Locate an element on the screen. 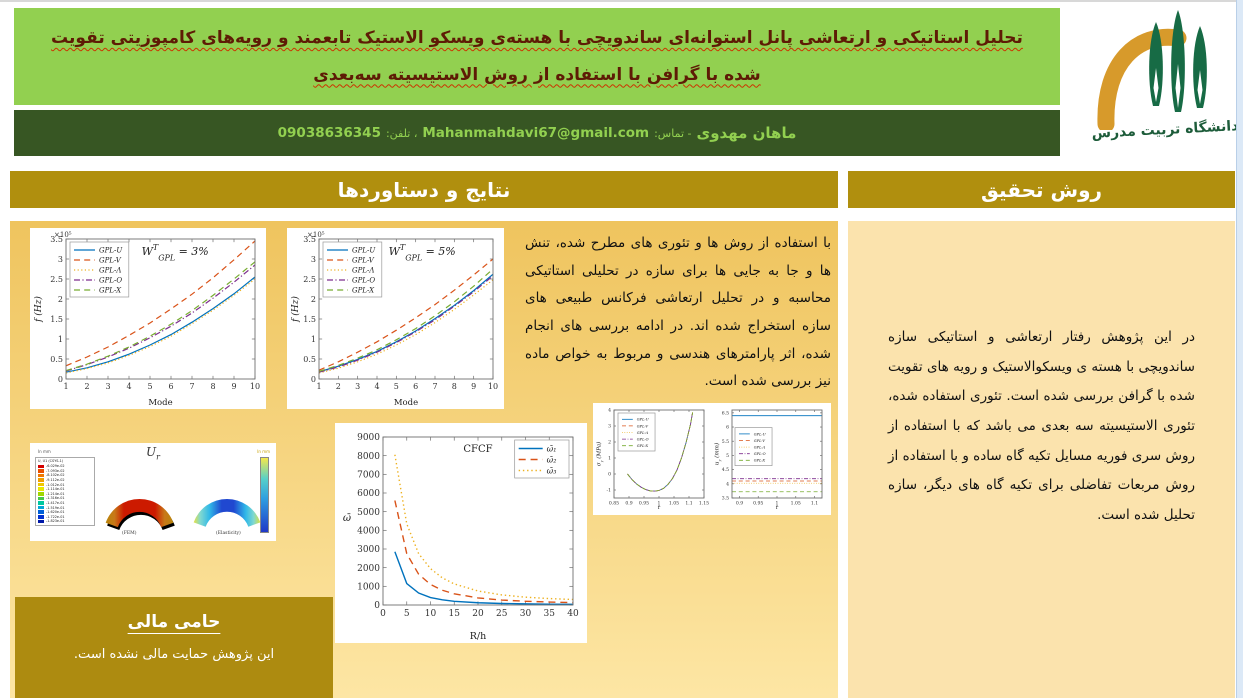 This screenshot has height=698, width=1243. svg-text: 40 is located at coordinates (573, 614).